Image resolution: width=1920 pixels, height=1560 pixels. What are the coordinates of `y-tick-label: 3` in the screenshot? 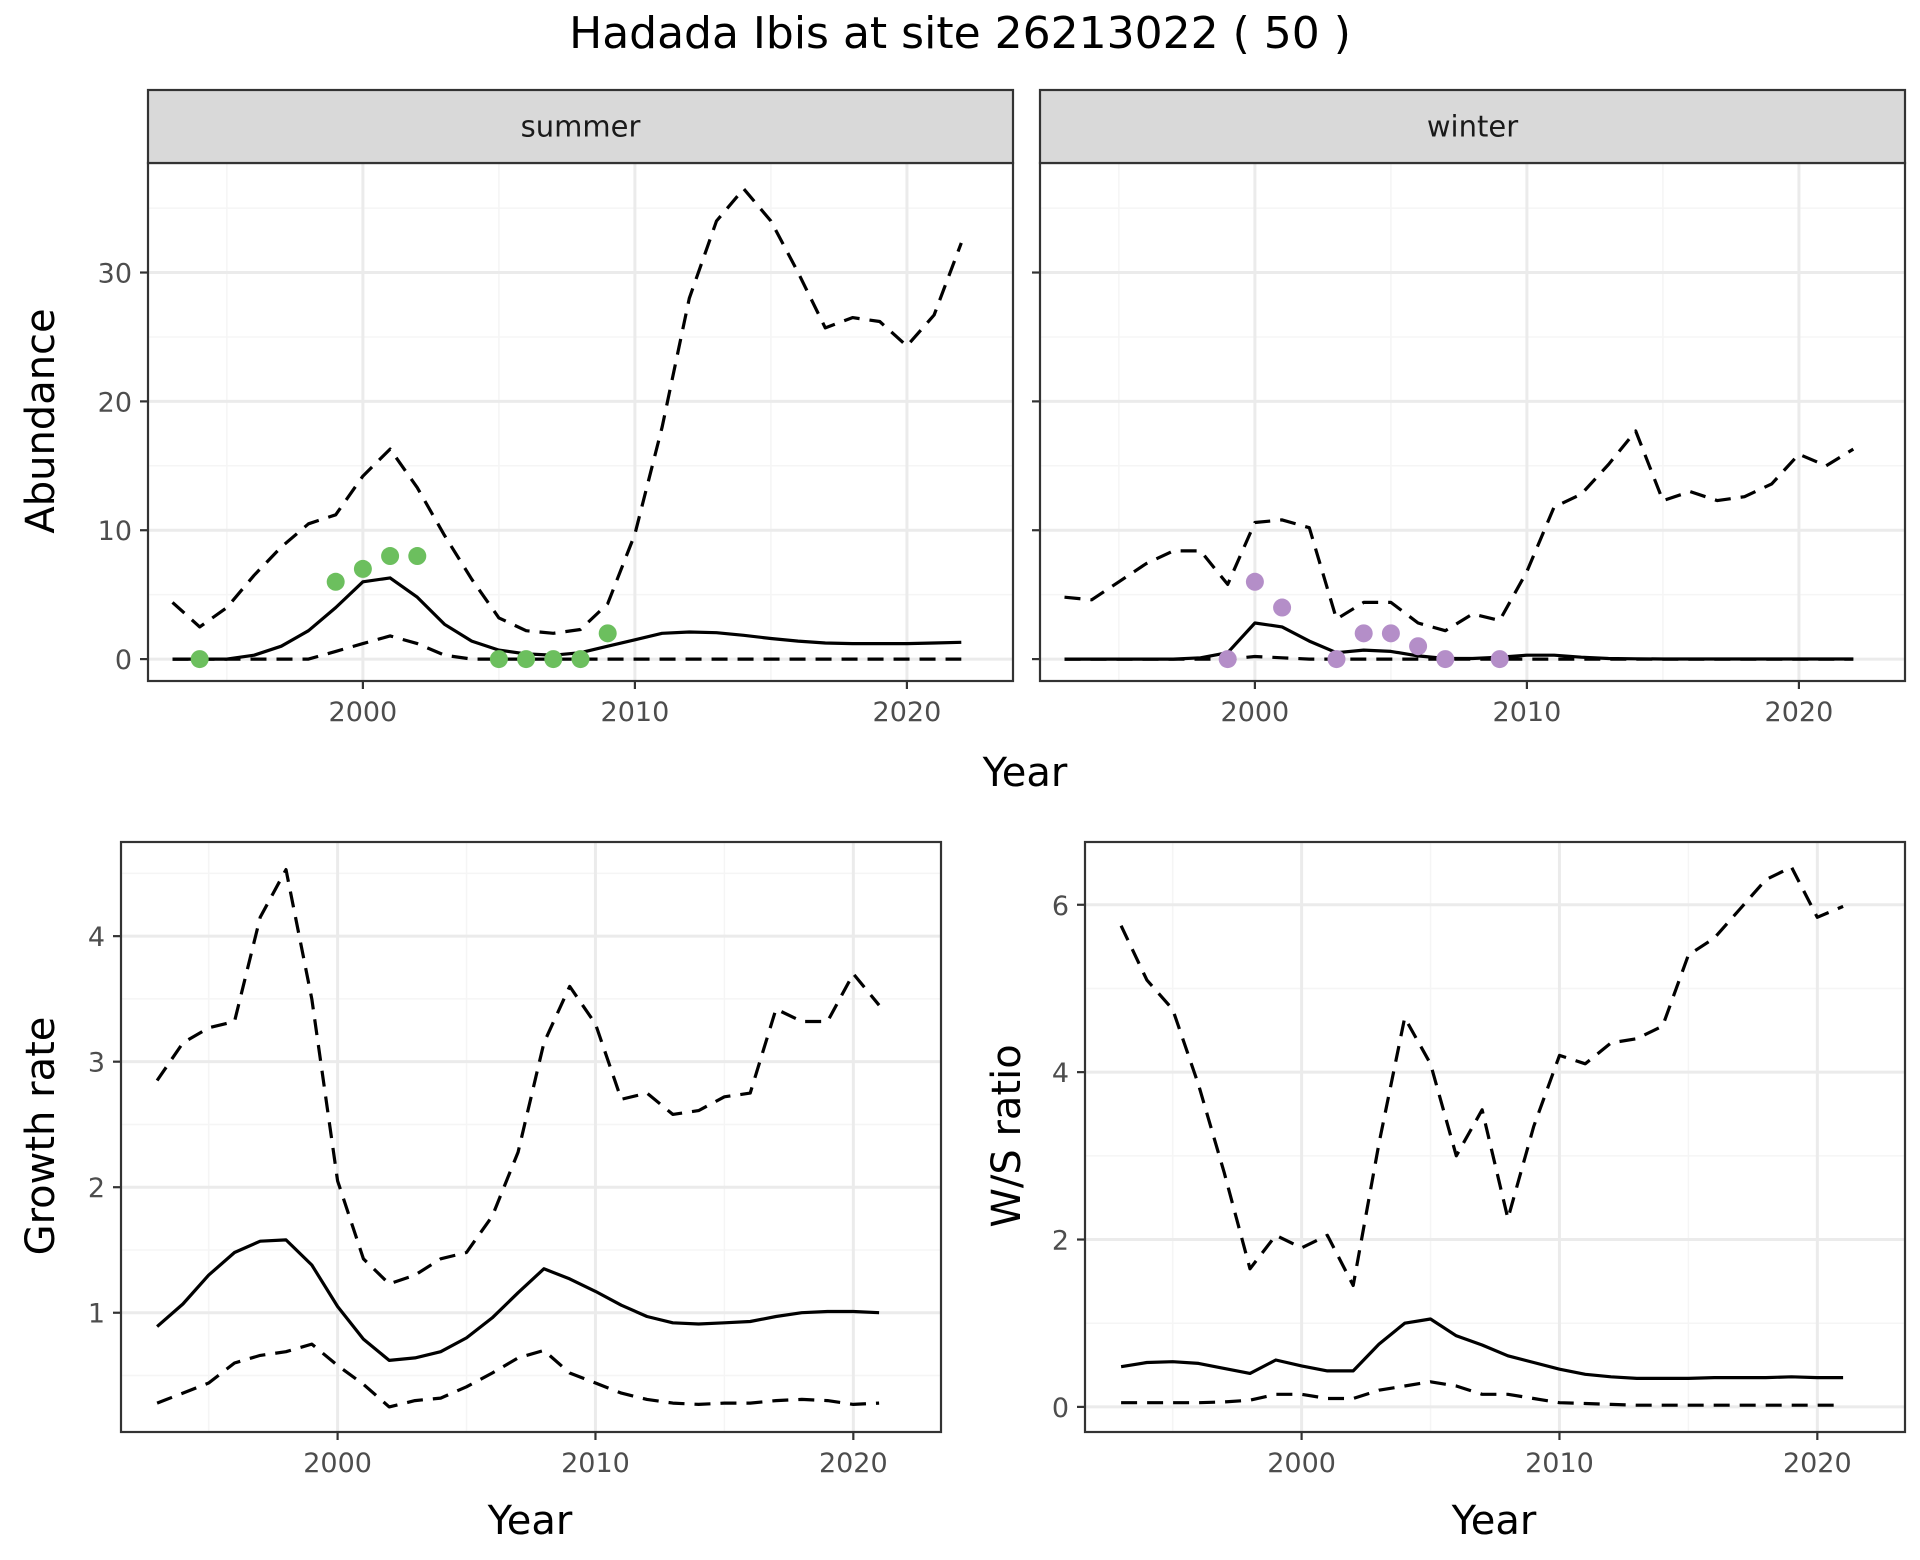 It's located at (96, 1063).